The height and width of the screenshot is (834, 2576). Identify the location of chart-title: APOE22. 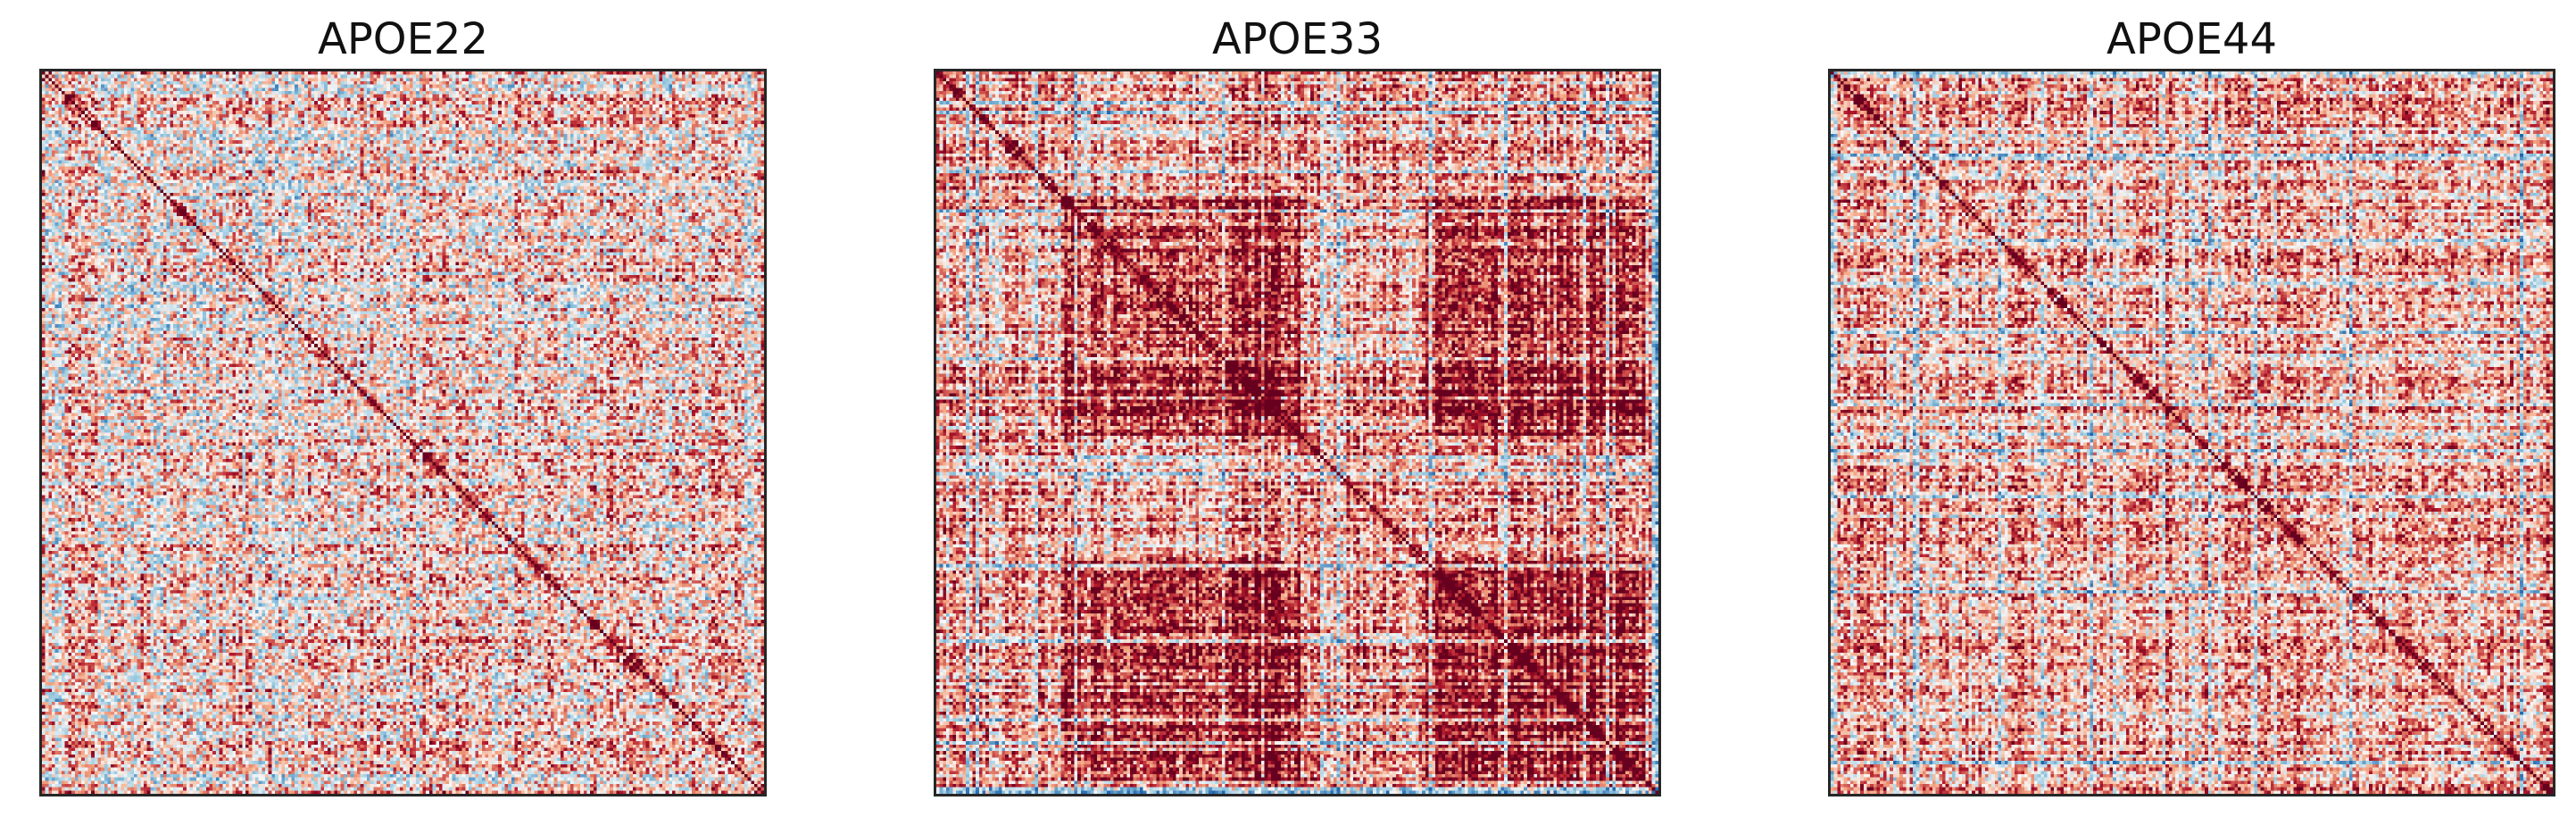
(403, 39).